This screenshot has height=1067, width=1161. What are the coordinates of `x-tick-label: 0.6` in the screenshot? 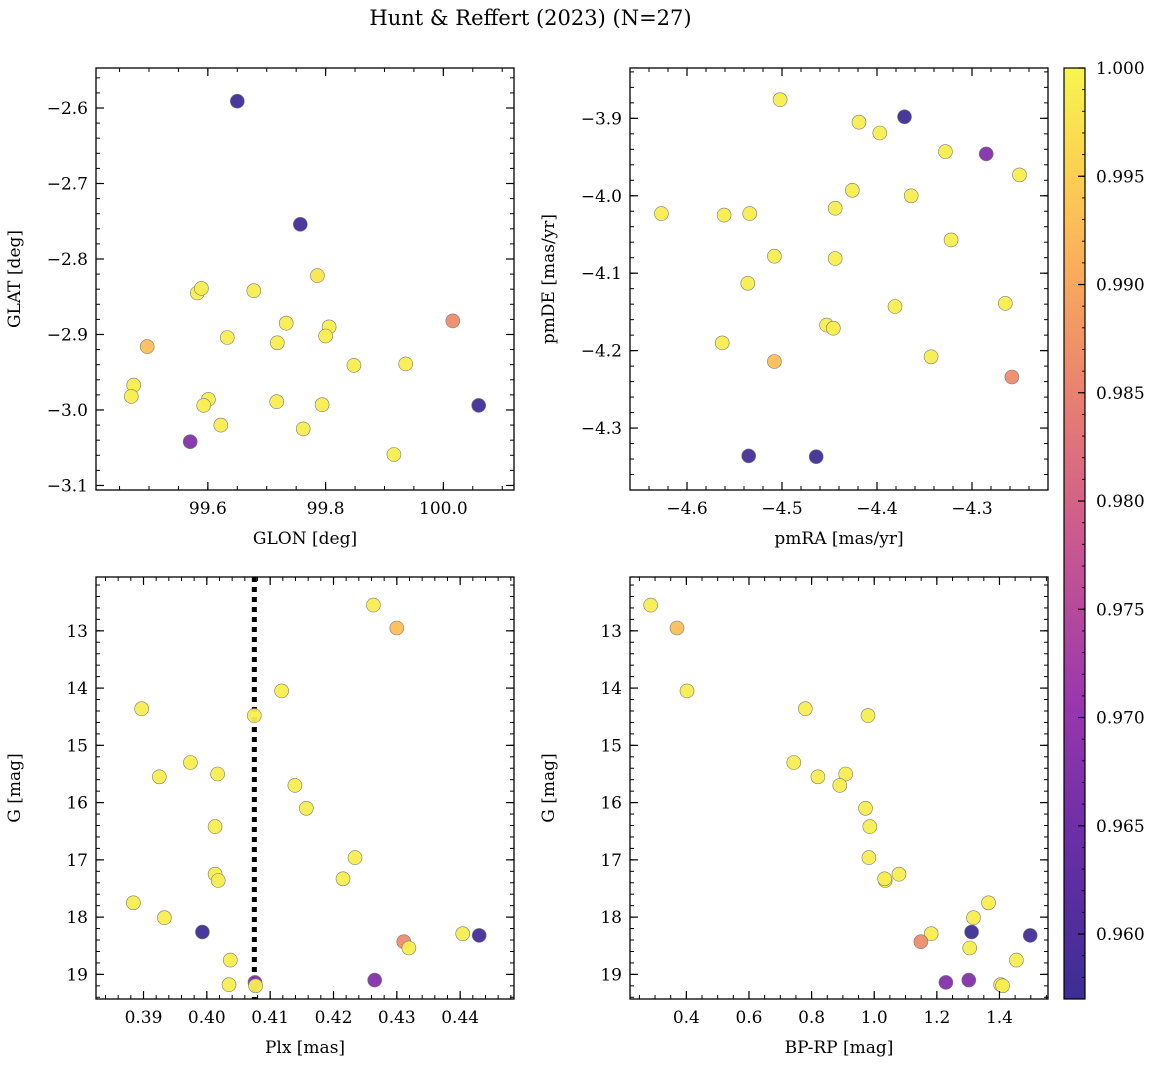 It's located at (748, 1018).